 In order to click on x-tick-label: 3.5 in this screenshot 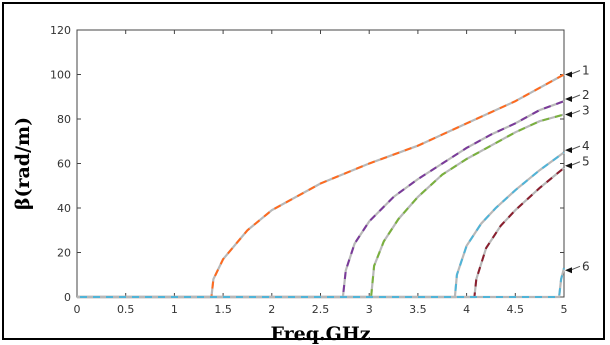, I will do `click(418, 309)`.